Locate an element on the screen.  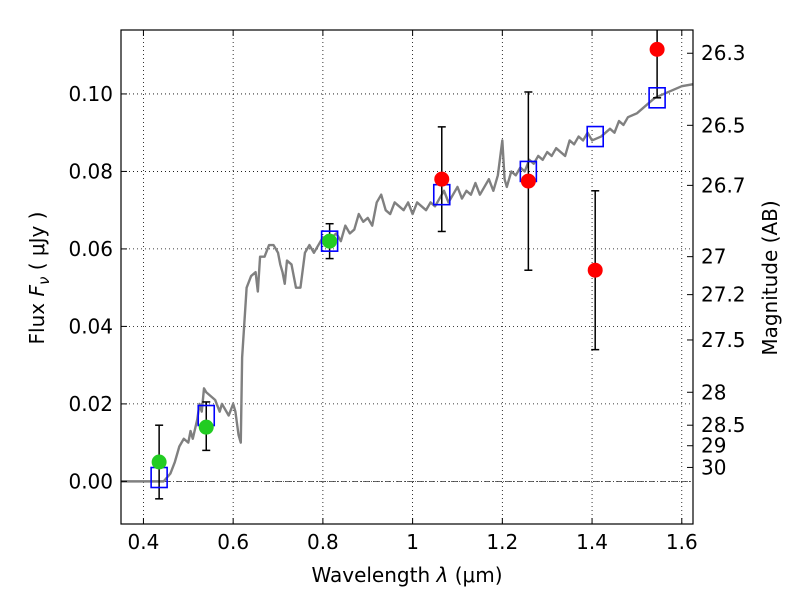
y-tick-label: 0.10 is located at coordinates (90, 94).